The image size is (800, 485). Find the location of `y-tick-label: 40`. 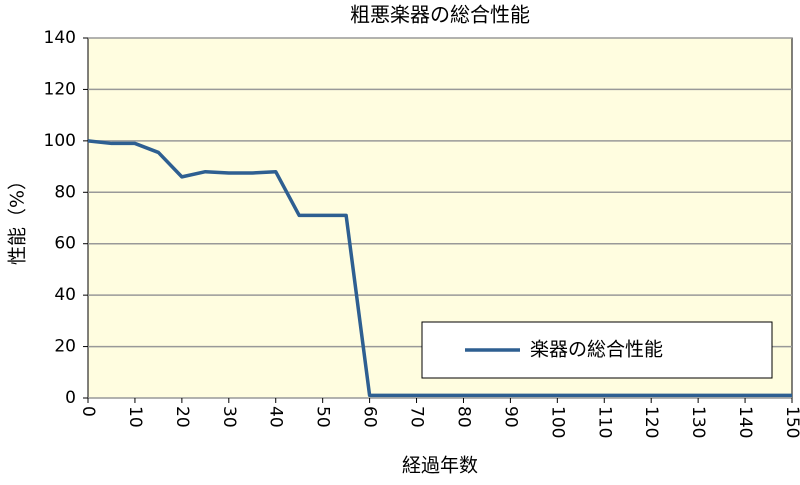

y-tick-label: 40 is located at coordinates (65, 295).